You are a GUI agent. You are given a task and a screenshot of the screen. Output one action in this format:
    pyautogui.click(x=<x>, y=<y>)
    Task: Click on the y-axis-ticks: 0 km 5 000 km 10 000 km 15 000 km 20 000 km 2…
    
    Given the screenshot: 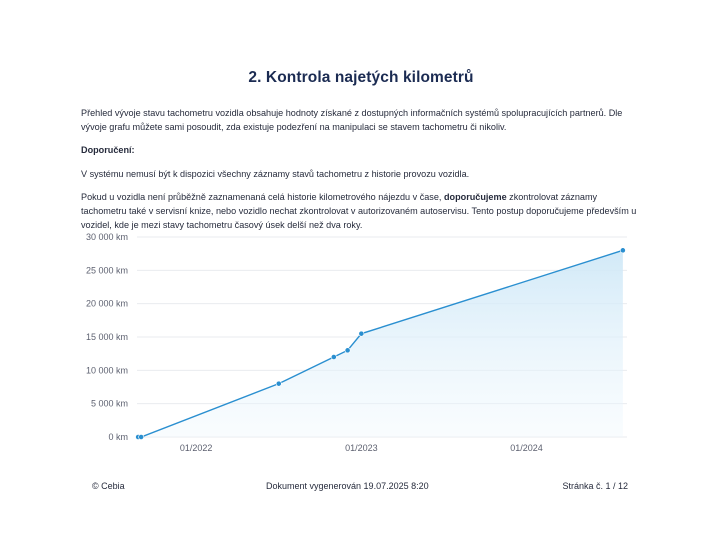 What is the action you would take?
    pyautogui.click(x=107, y=337)
    